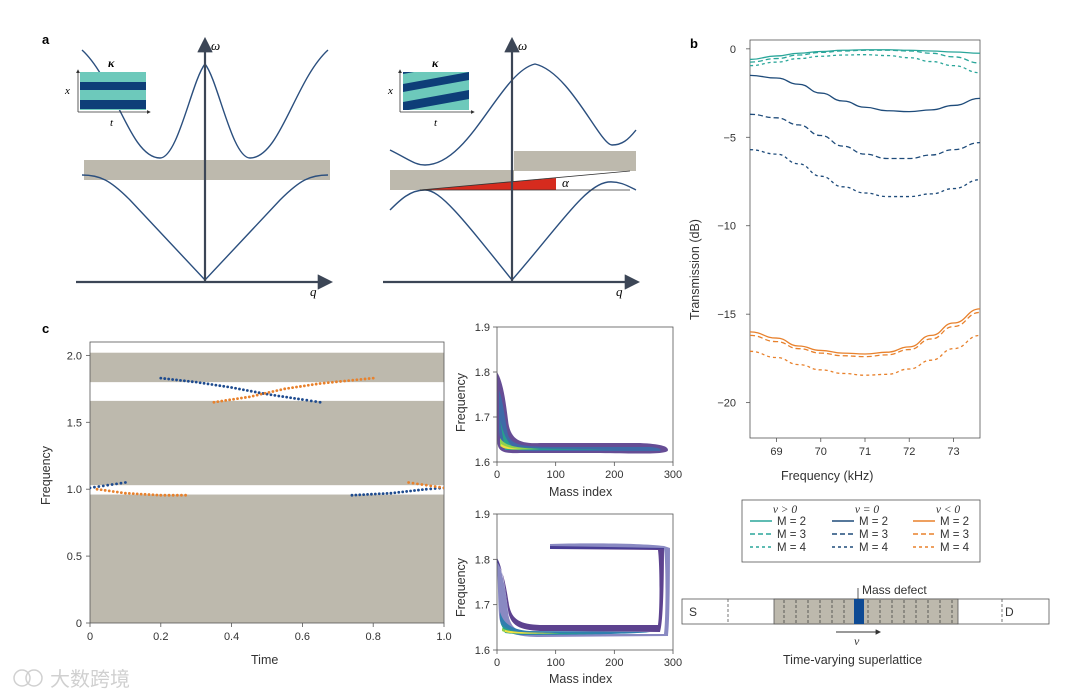 This screenshot has width=1080, height=698. I want to click on heatmap-xtick-label: 200, so click(614, 475).